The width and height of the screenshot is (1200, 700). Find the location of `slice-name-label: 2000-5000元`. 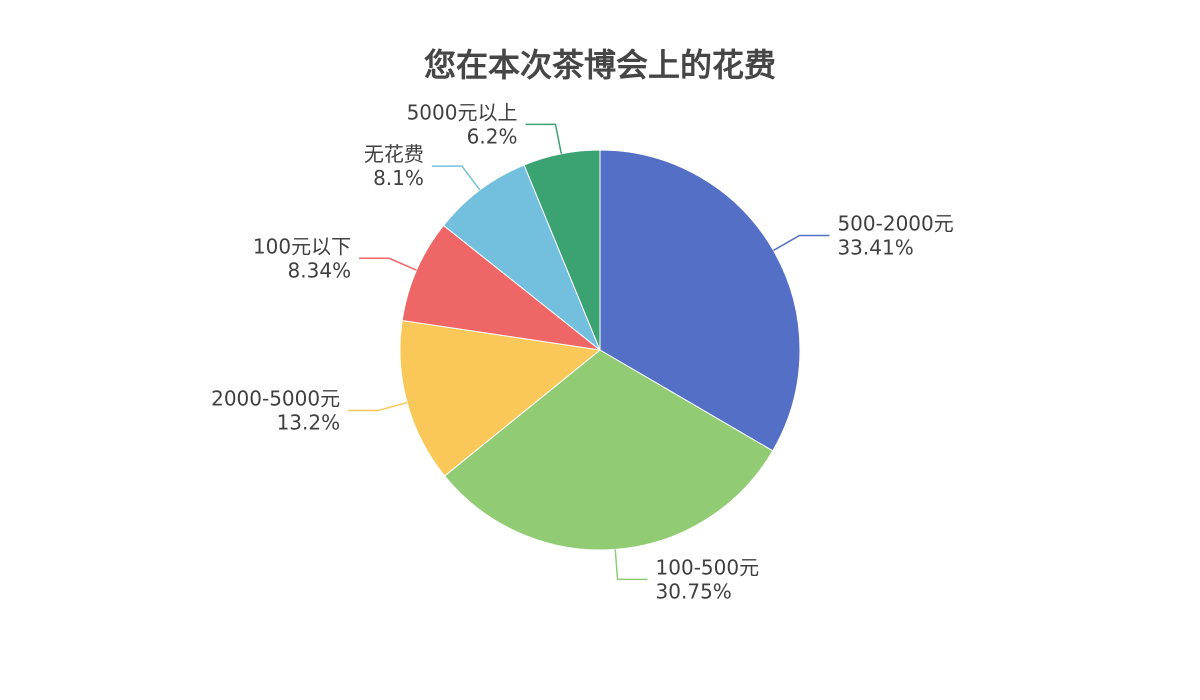

slice-name-label: 2000-5000元 is located at coordinates (275, 399).